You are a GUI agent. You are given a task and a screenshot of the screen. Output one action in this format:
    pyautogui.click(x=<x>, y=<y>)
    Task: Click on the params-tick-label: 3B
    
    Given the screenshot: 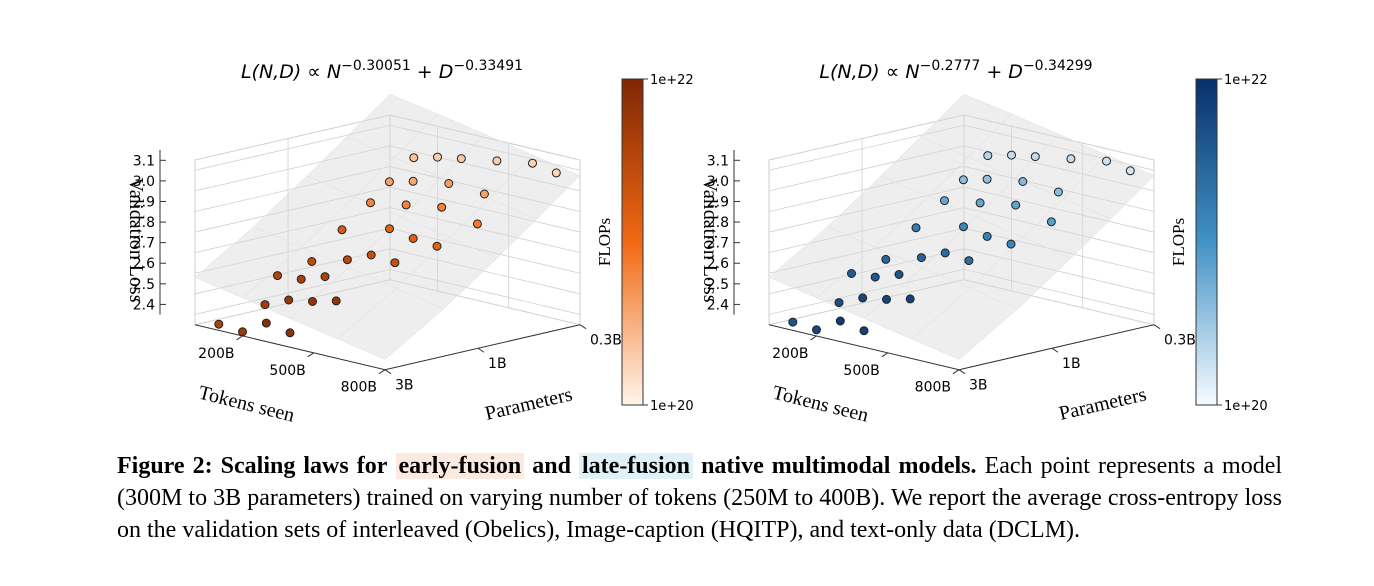 What is the action you would take?
    pyautogui.click(x=978, y=386)
    